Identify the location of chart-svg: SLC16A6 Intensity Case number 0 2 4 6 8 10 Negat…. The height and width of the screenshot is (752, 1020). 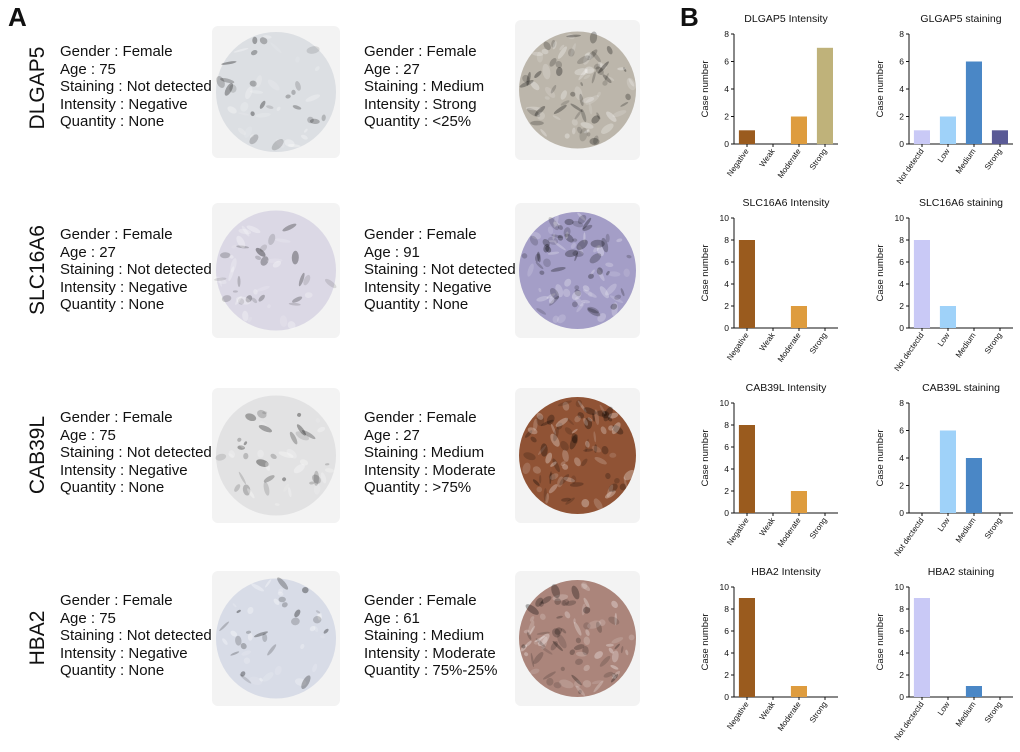
(769, 280).